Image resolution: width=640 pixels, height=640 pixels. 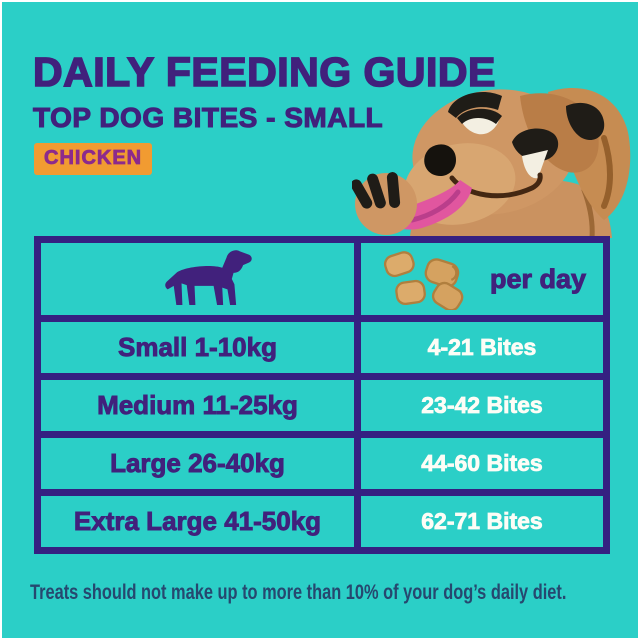 I want to click on table-row-bites-cell: 44-60 Bites, so click(x=482, y=463).